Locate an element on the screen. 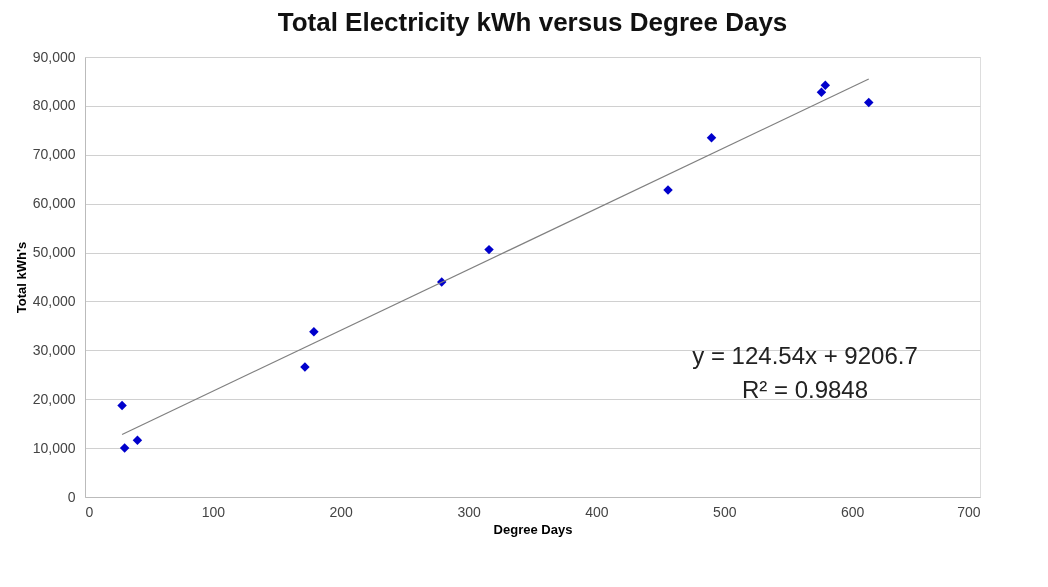 The image size is (1048, 587). x-tick-label: 0 is located at coordinates (89, 511).